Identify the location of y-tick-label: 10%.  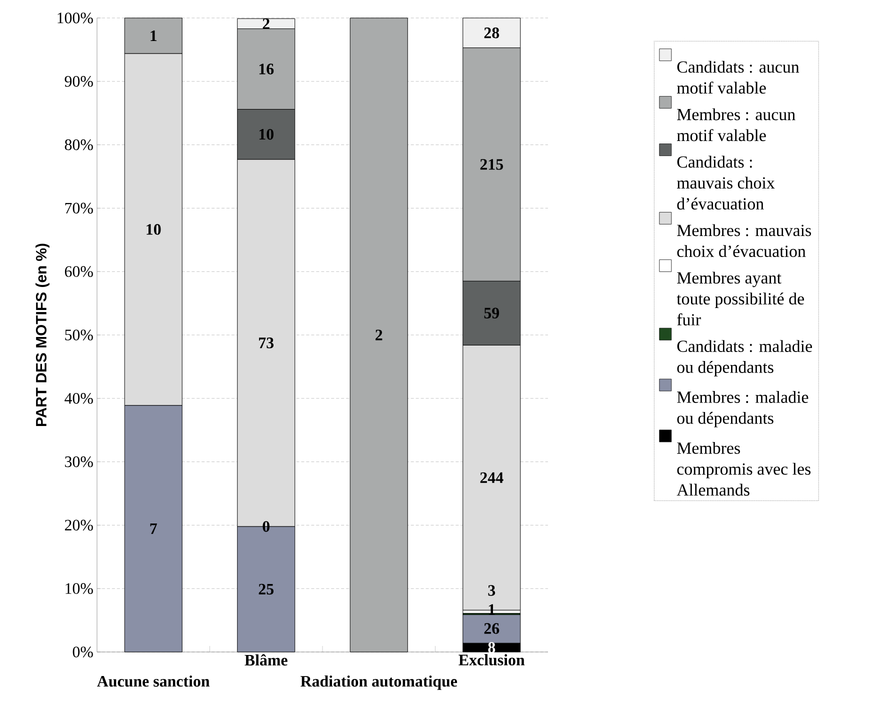
(79, 588).